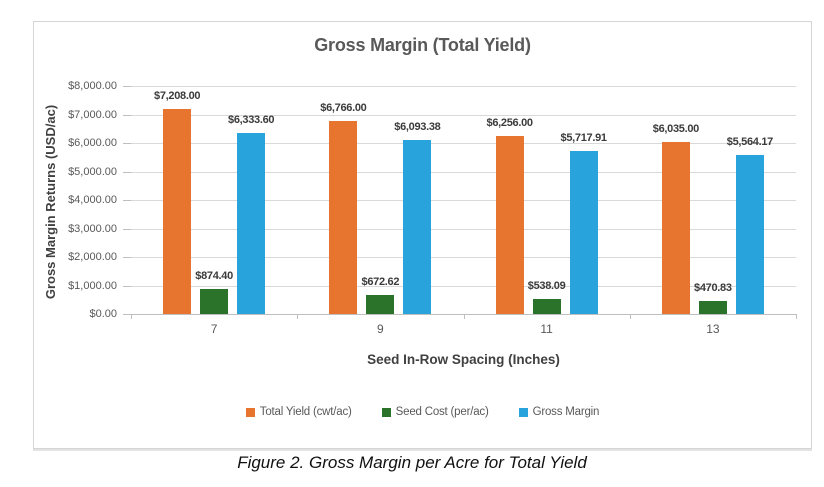 This screenshot has height=487, width=824. I want to click on bar-value-label: $672.62, so click(380, 281).